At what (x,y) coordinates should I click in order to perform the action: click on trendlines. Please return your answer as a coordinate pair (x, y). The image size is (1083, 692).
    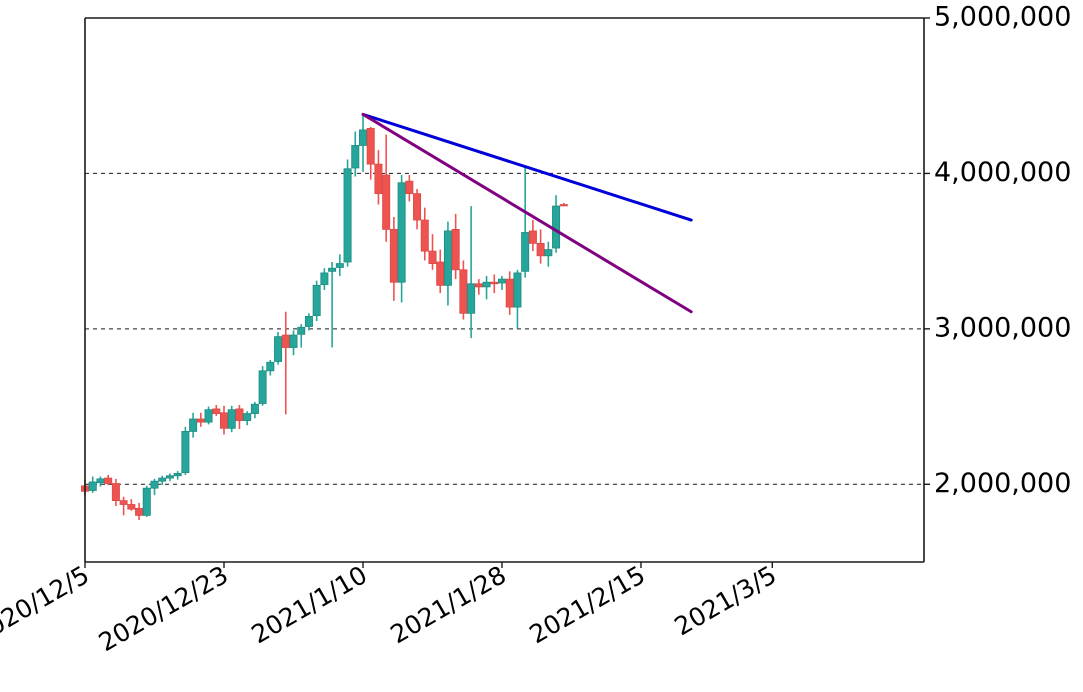
    Looking at the image, I should click on (527, 213).